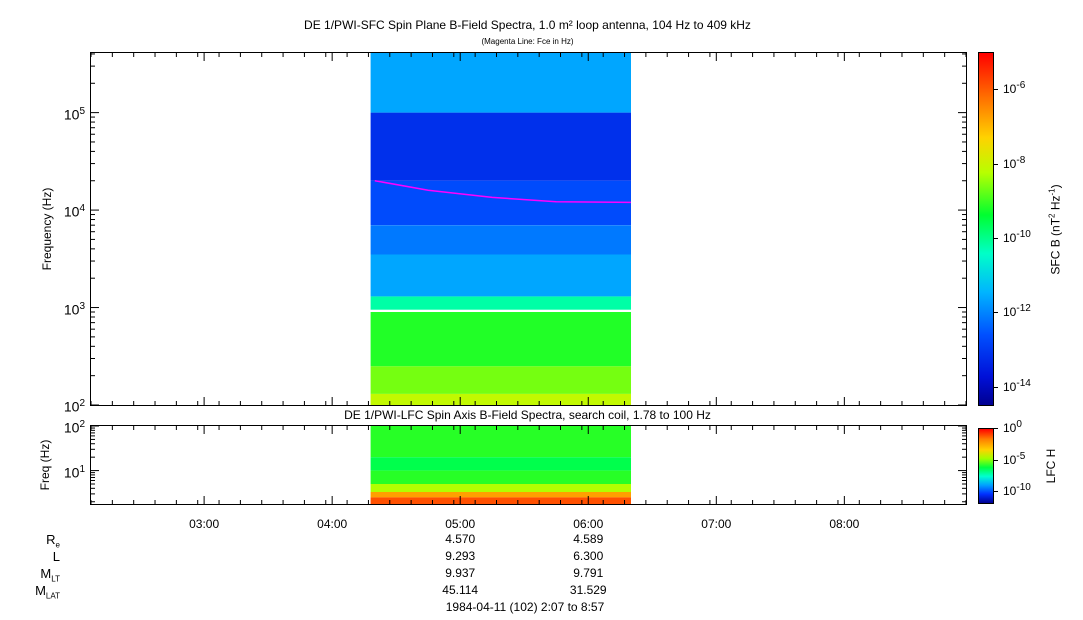 This screenshot has width=1083, height=620. What do you see at coordinates (1051, 466) in the screenshot?
I see `lfc-colorbar-label: LFC H` at bounding box center [1051, 466].